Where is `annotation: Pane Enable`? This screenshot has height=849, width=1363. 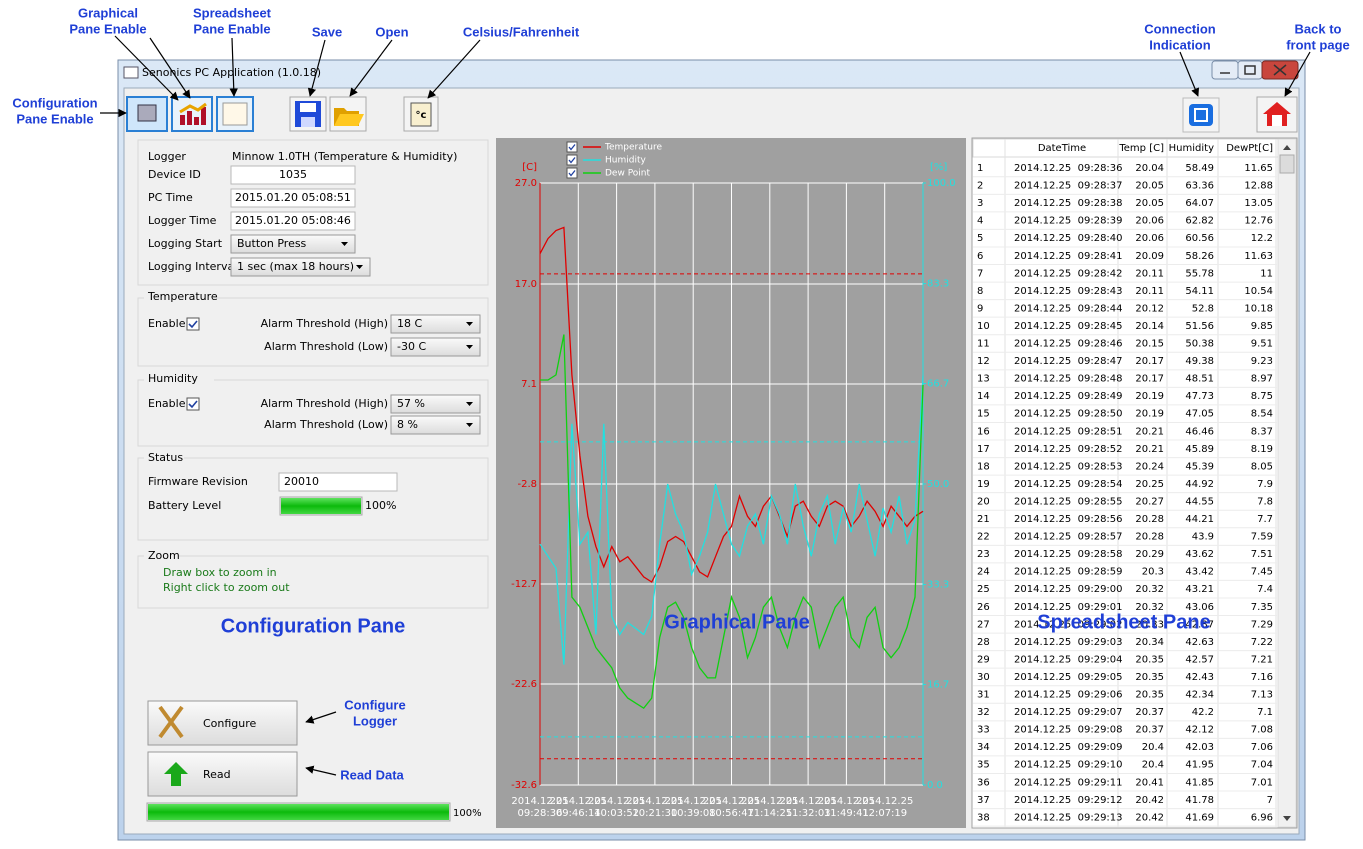
annotation: Pane Enable is located at coordinates (231, 28).